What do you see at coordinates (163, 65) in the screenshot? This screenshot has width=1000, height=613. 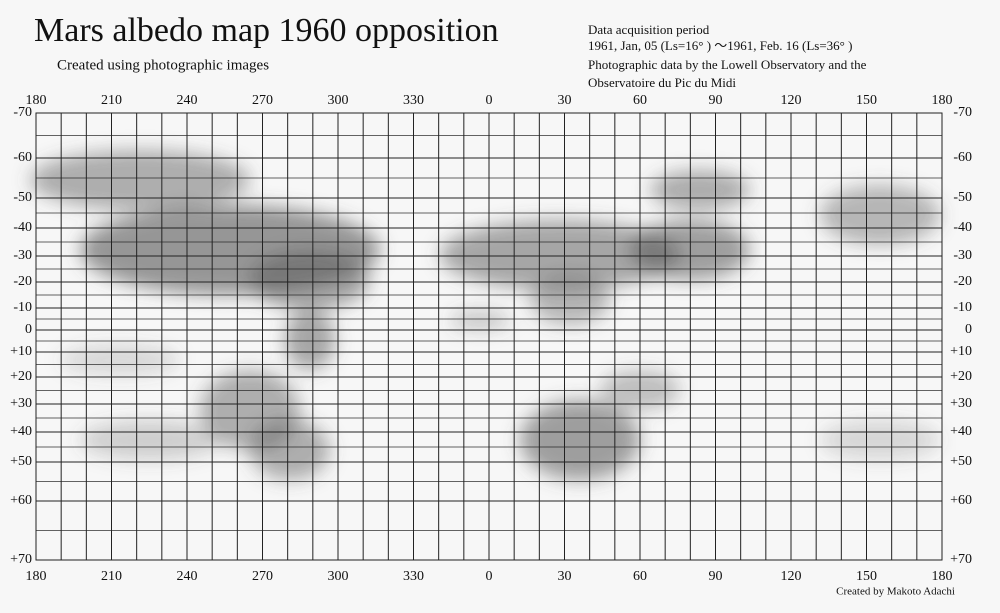 I see `subtitle: Created using photographic images` at bounding box center [163, 65].